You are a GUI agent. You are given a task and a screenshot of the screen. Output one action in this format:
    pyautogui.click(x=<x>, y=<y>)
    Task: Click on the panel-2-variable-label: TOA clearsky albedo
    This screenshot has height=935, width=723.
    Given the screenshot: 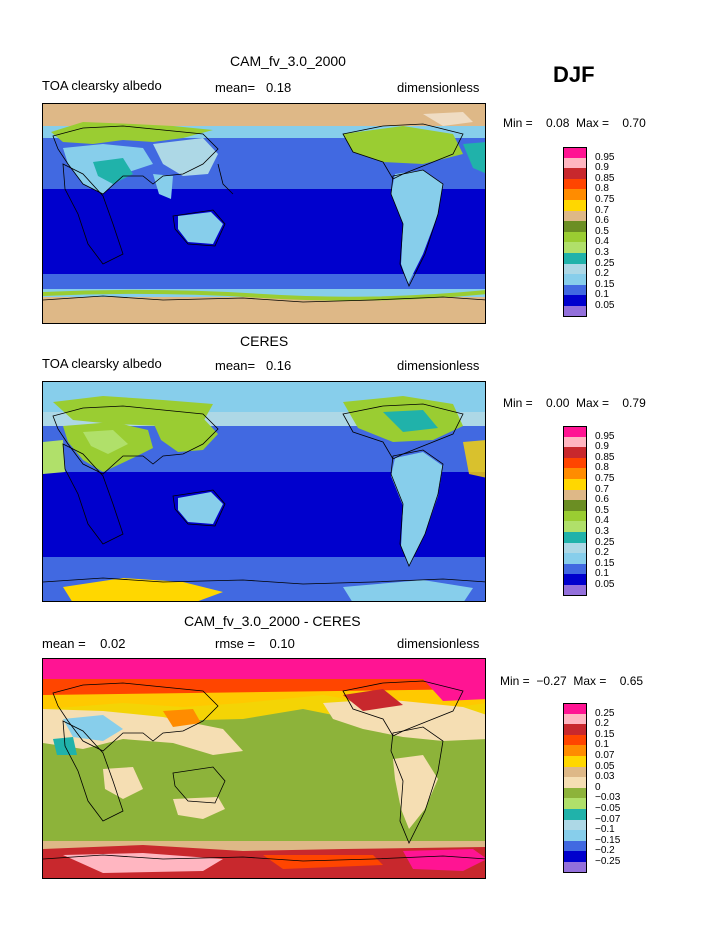 What is the action you would take?
    pyautogui.click(x=102, y=363)
    